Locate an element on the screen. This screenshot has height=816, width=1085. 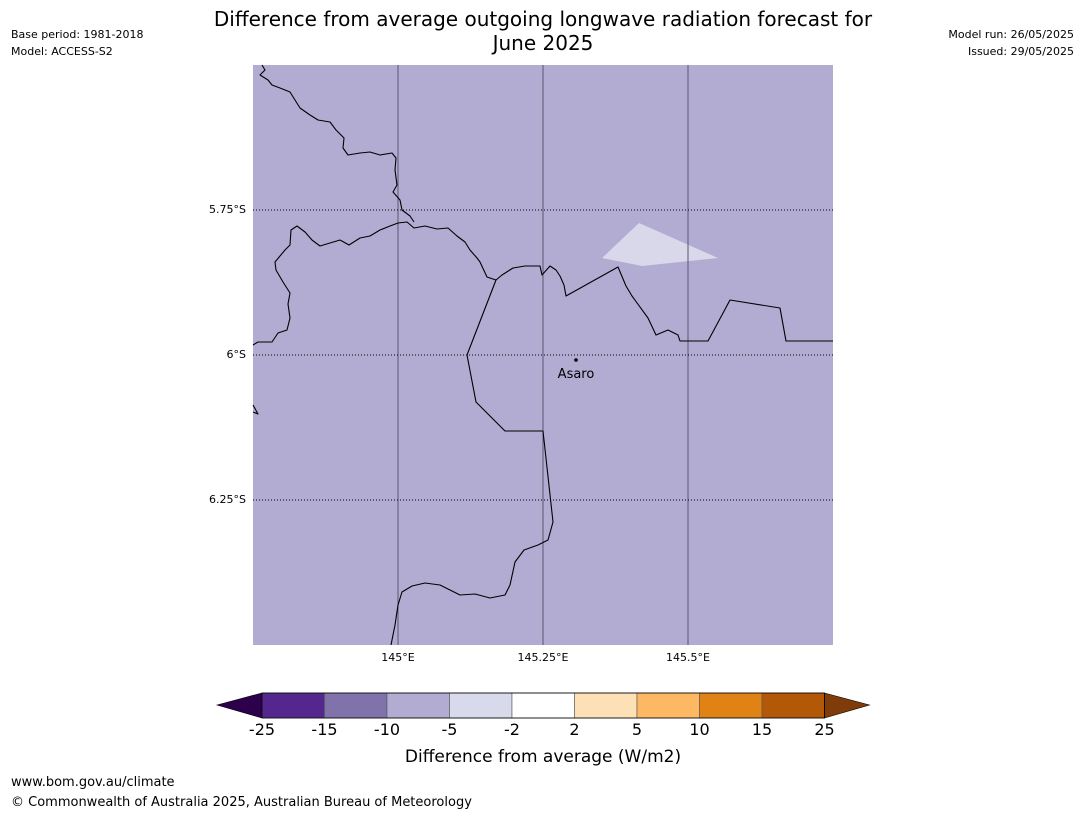
colorbar-tick-label: -15 is located at coordinates (324, 729).